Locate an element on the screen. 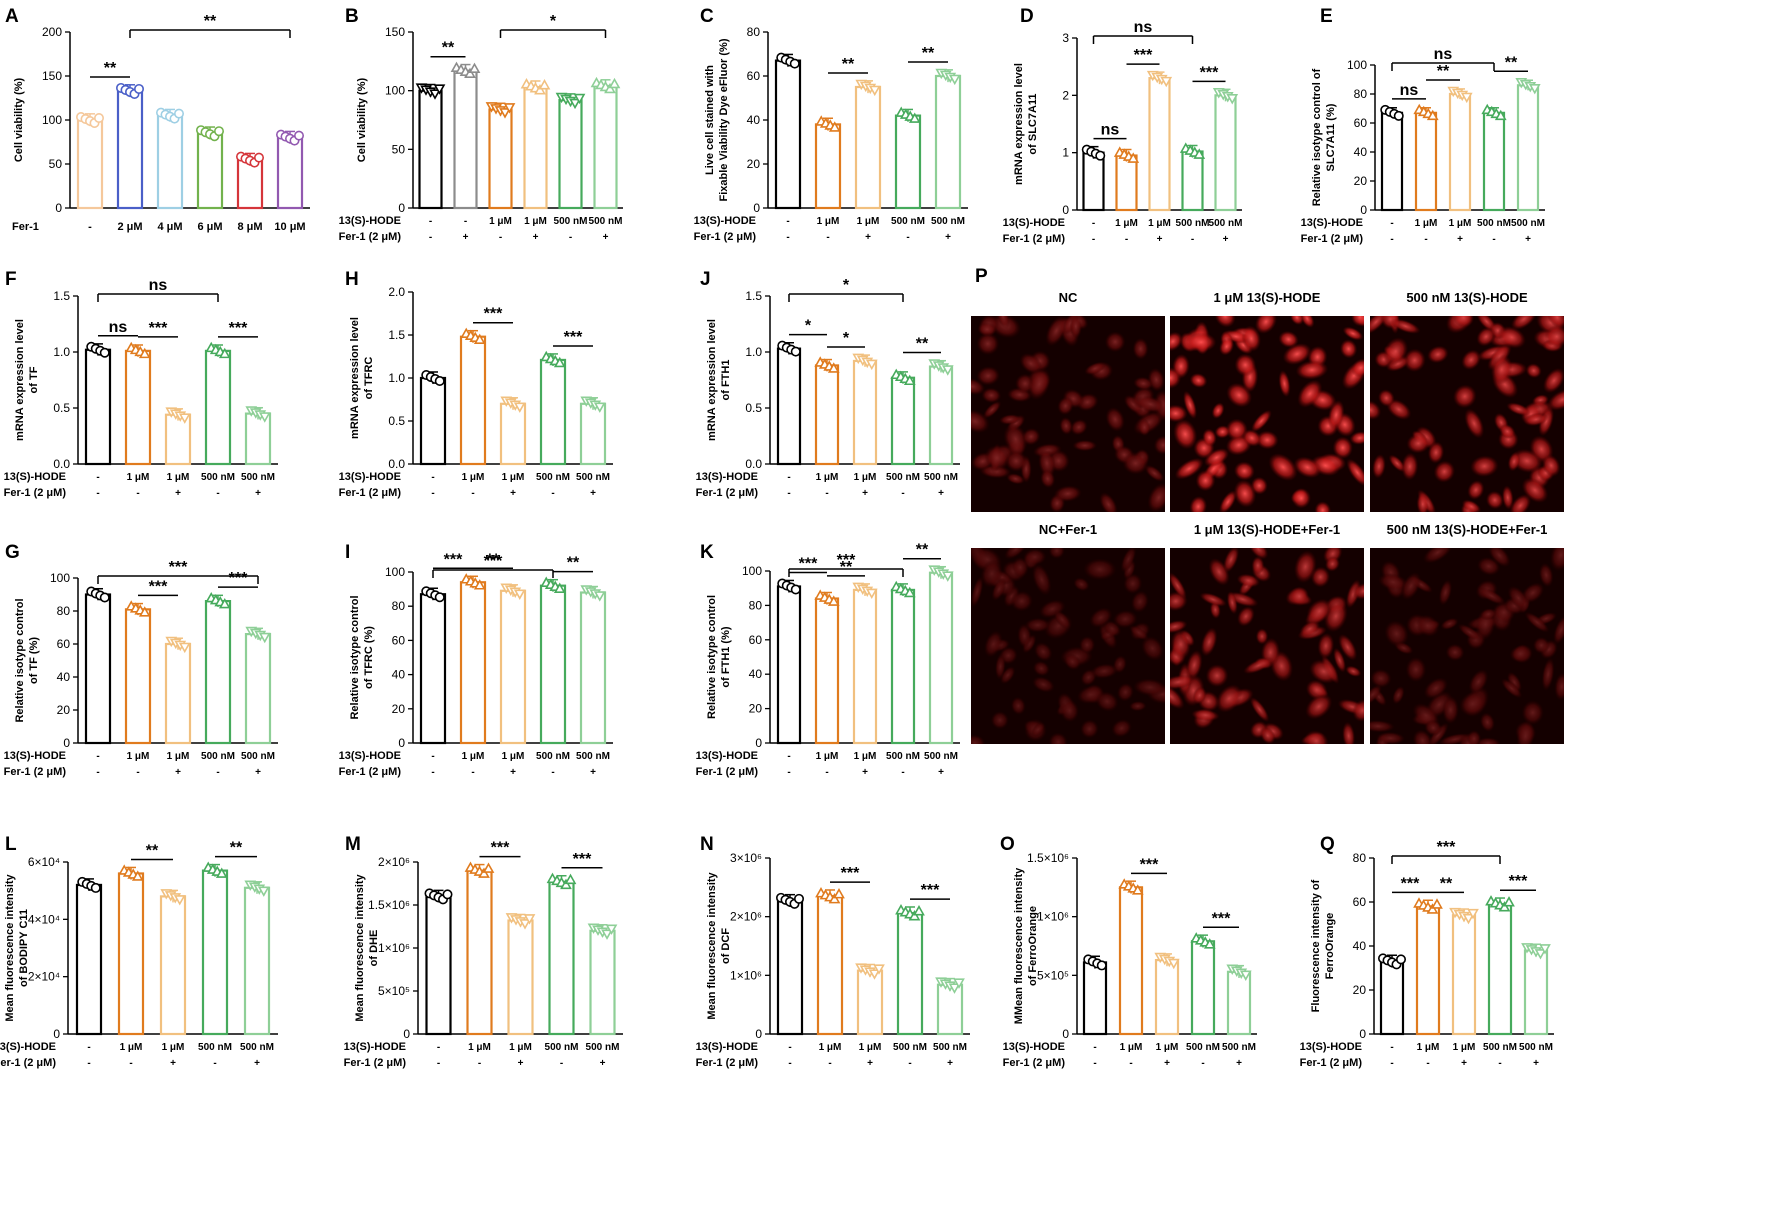  sig-label: ns is located at coordinates (1143, 27).